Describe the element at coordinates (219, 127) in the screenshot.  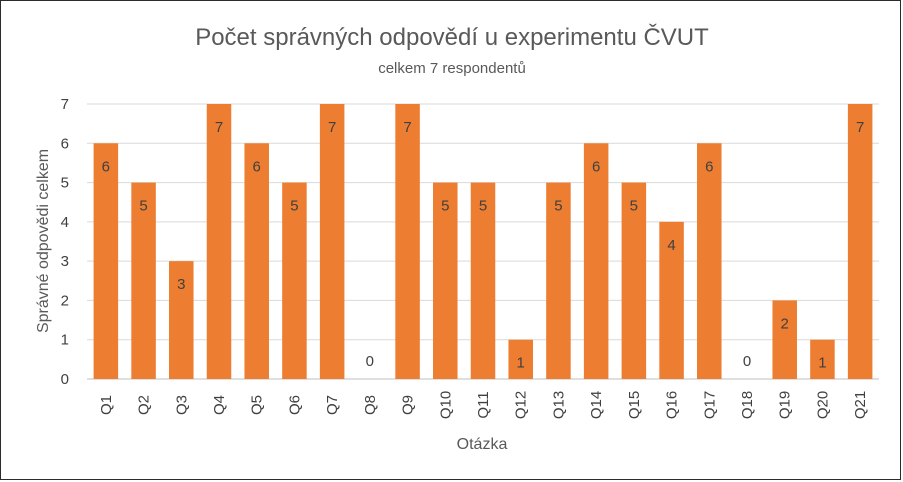
I see `data-label-q4: 7` at that location.